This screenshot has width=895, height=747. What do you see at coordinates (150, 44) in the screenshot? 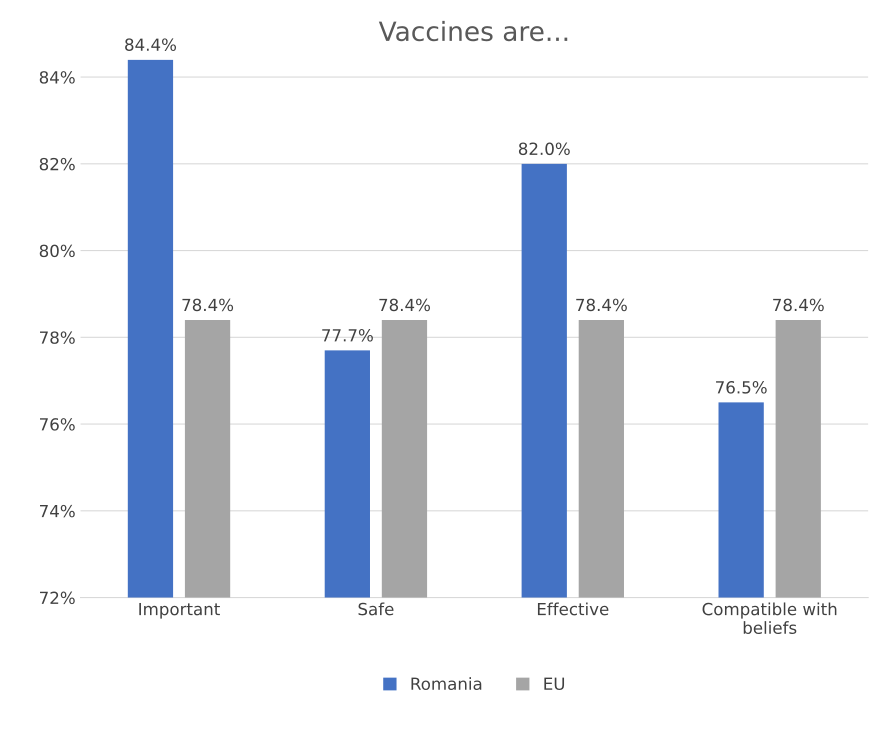
I see `data-label: 84.4%` at bounding box center [150, 44].